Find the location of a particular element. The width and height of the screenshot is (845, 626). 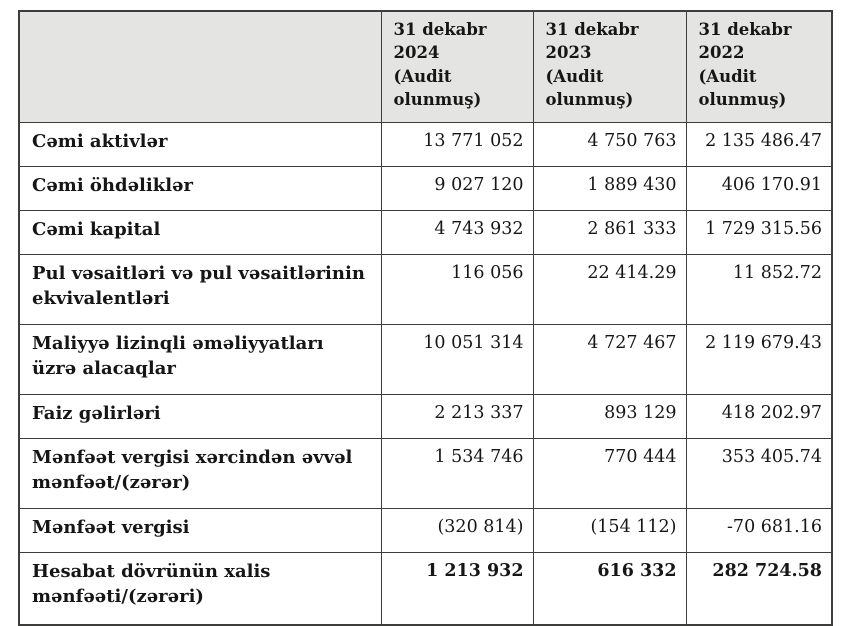

column-header-2023: 31 dekabr 2023 (Audit olunmuş) is located at coordinates (609, 66).